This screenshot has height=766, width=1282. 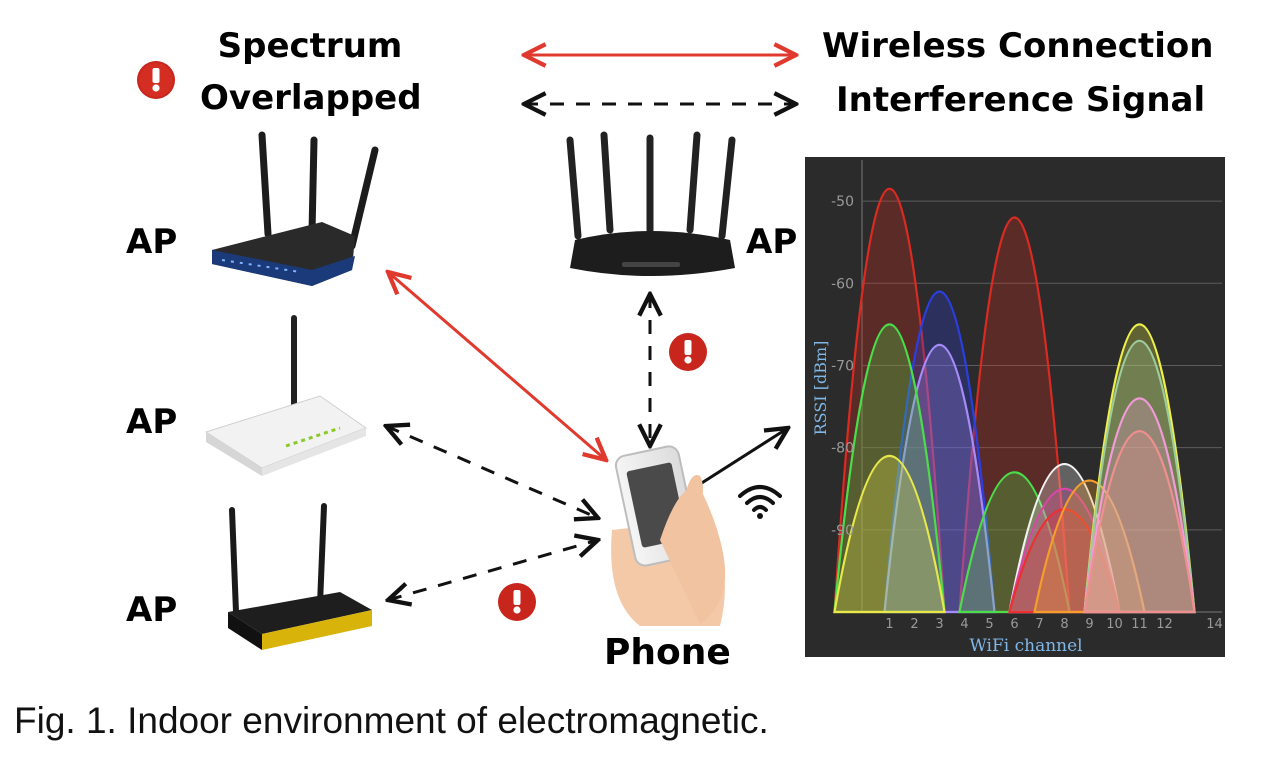 I want to click on chart-y-tick-label: -60, so click(x=842, y=284).